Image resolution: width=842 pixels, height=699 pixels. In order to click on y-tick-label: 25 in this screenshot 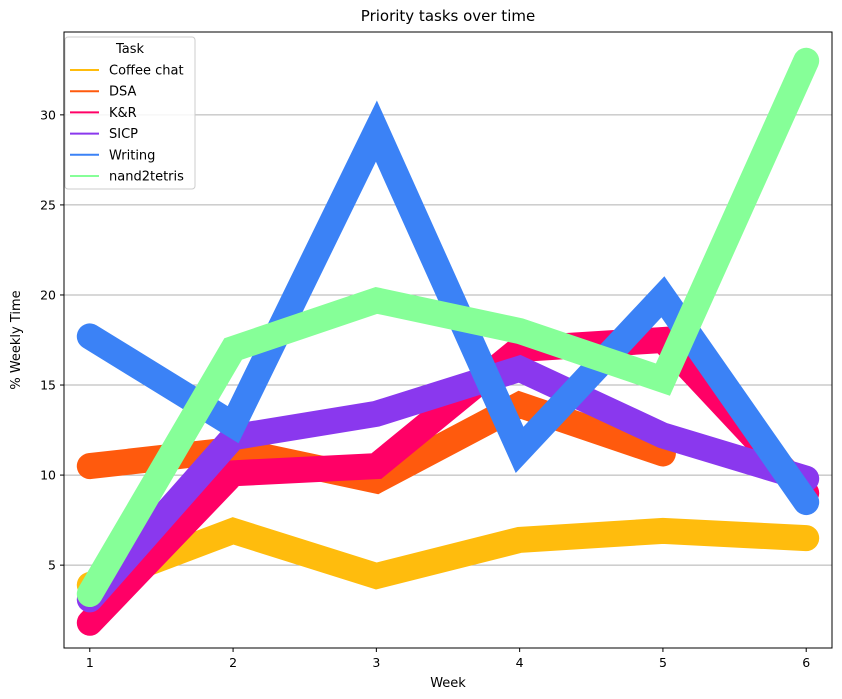, I will do `click(48, 204)`.